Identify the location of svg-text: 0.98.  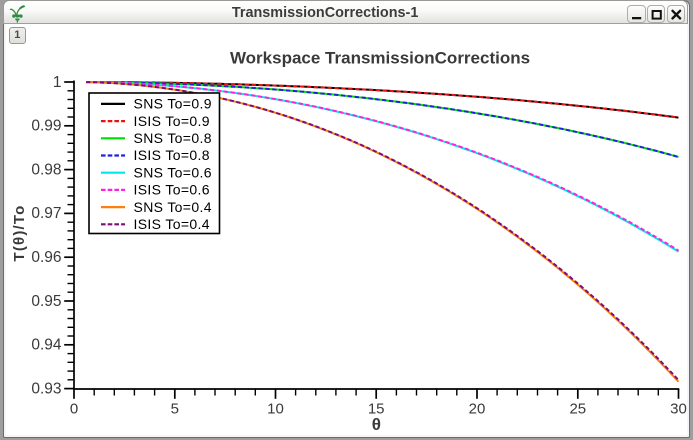
(46, 169).